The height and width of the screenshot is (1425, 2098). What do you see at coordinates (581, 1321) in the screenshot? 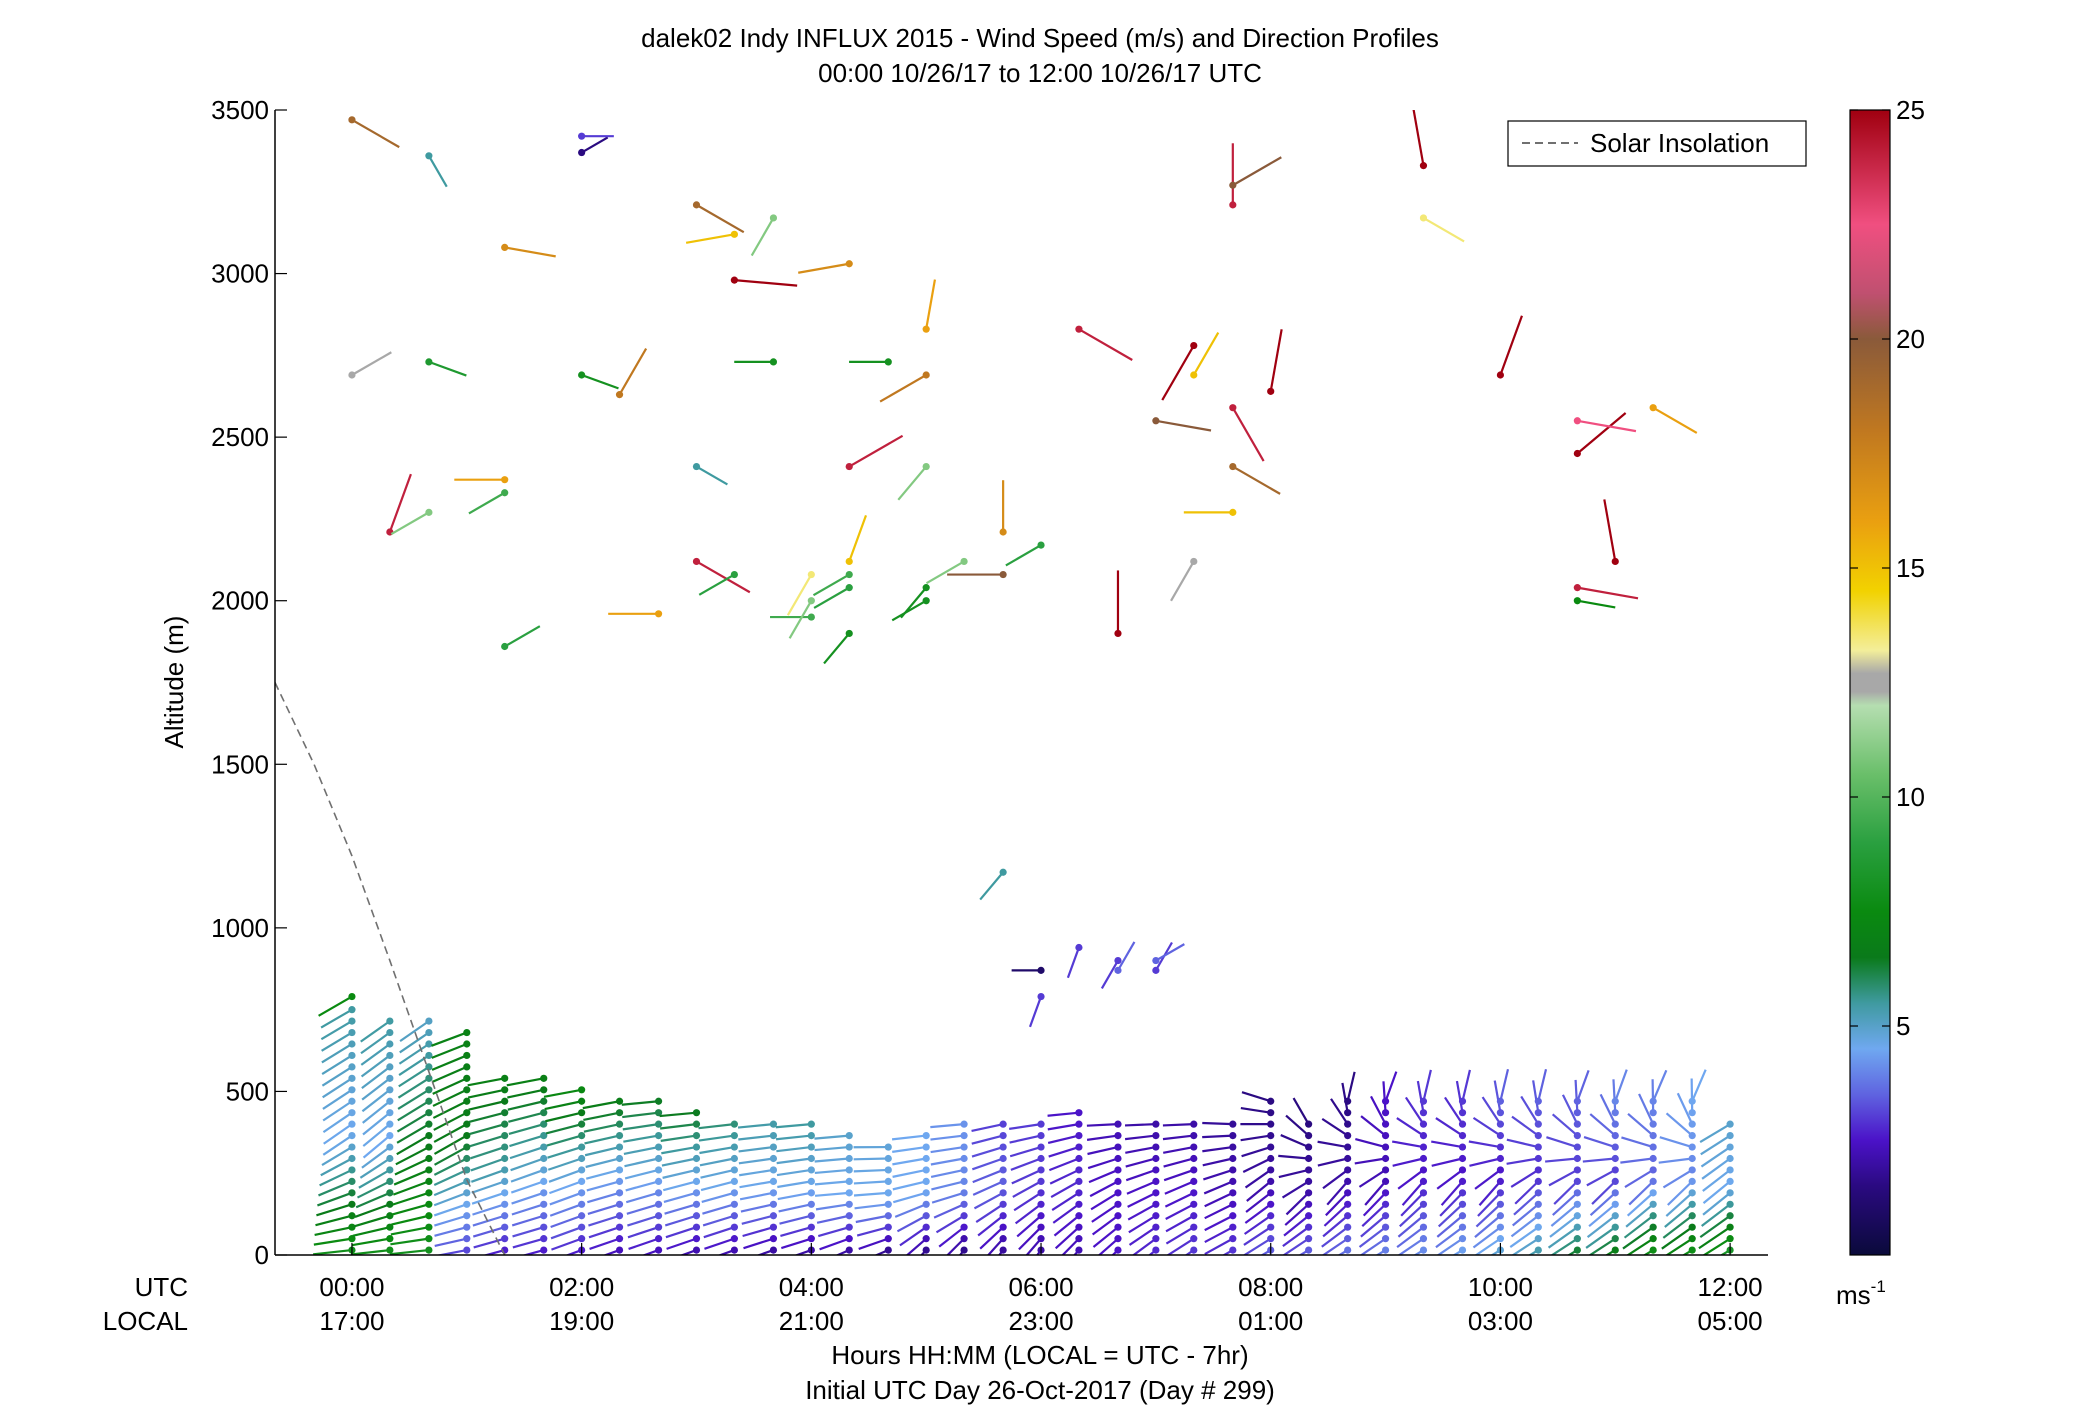
I see `x-tick-label-local: 19:00` at bounding box center [581, 1321].